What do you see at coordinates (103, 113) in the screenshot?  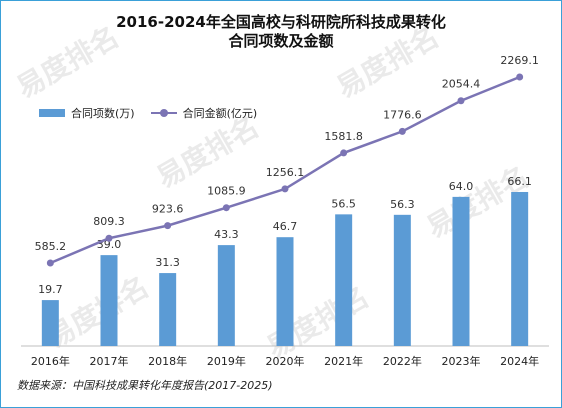 I see `legend-bar-label: 合同项数(万)` at bounding box center [103, 113].